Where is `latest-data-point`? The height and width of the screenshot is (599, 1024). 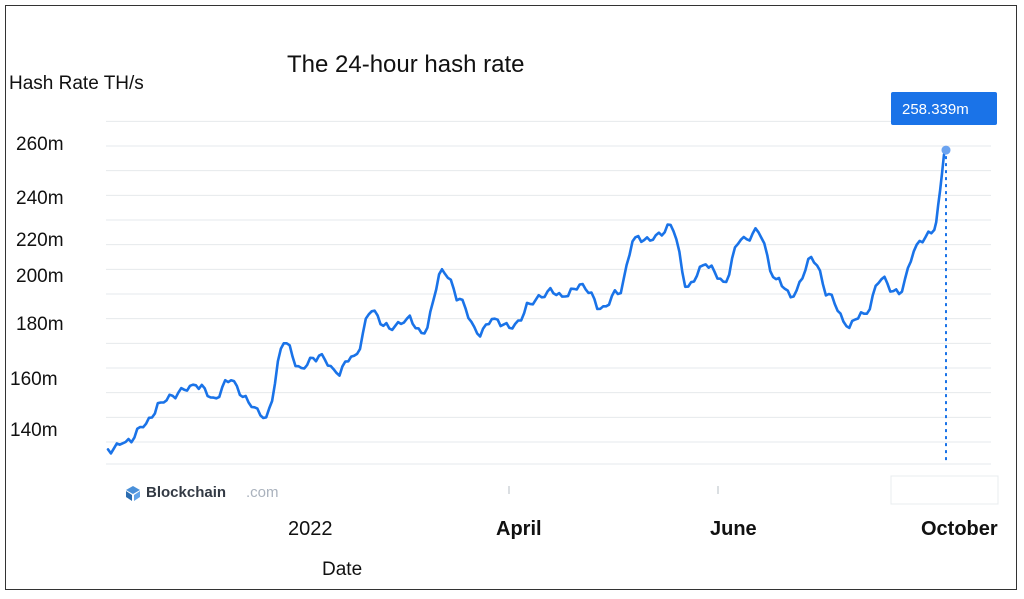
latest-data-point is located at coordinates (946, 150).